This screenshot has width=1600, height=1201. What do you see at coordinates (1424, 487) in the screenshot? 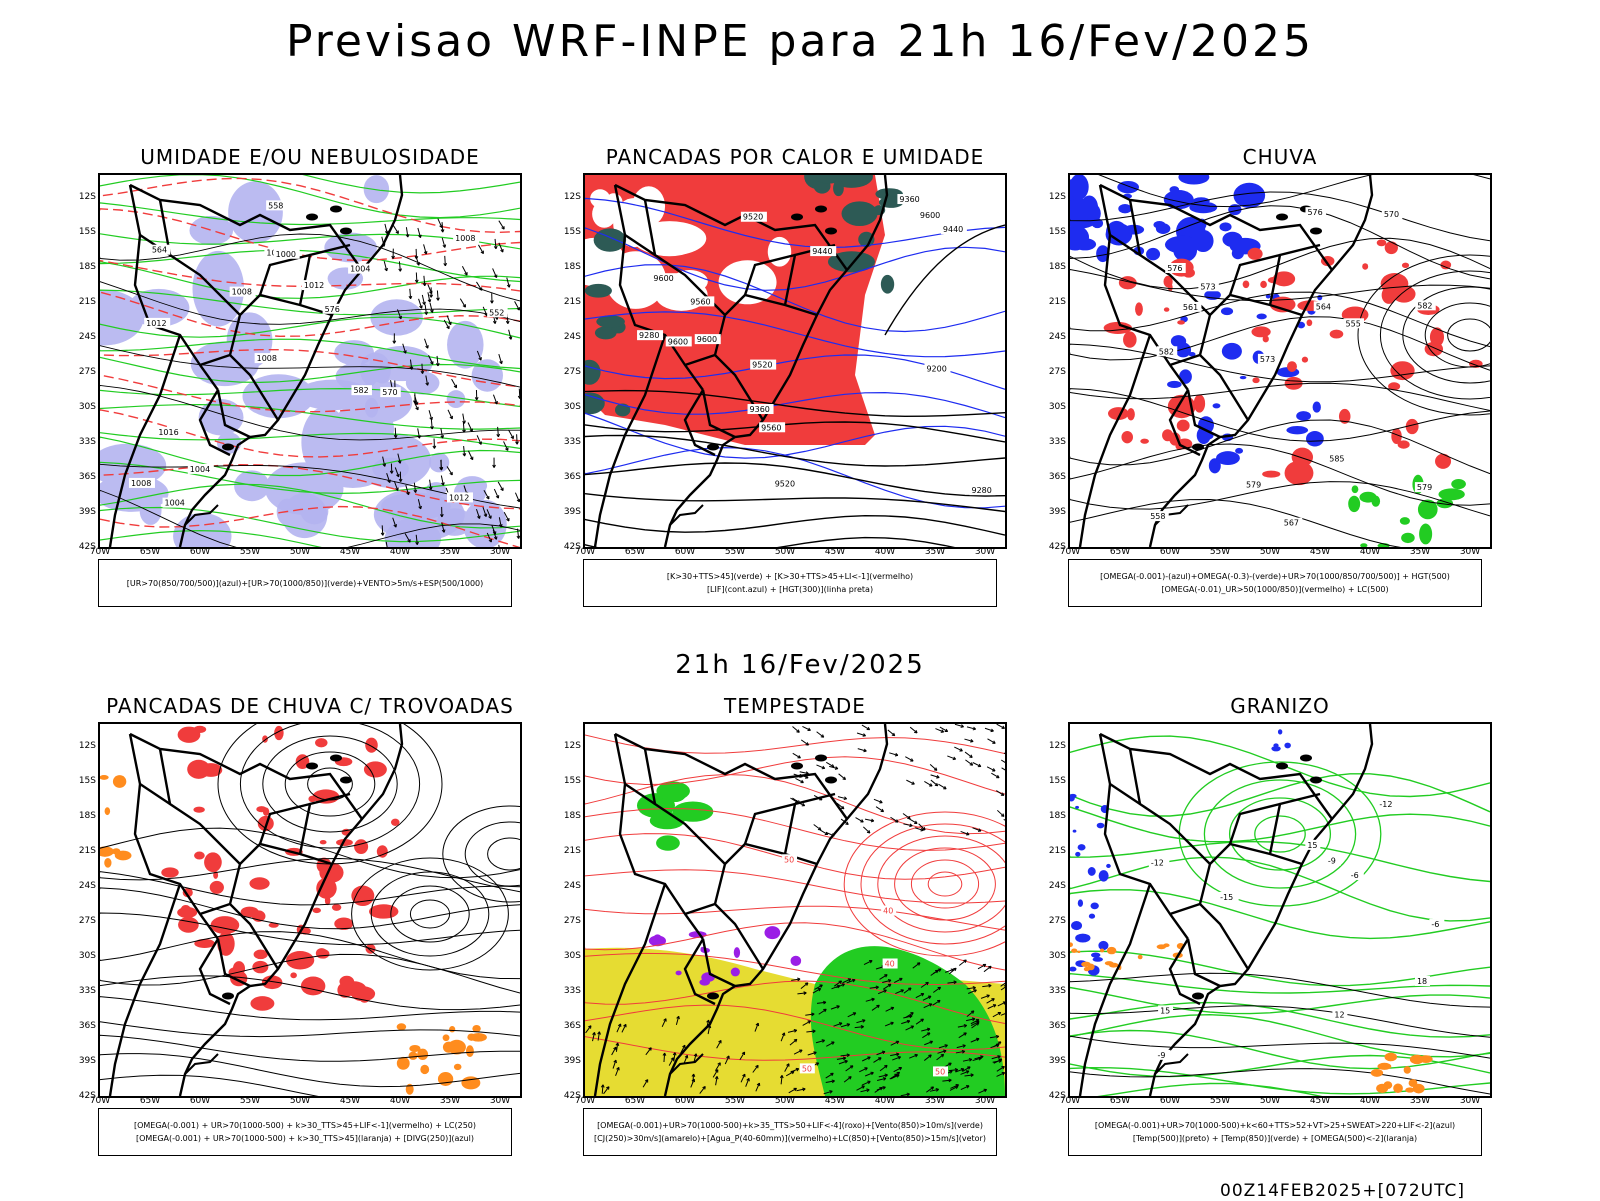
I see `contour-value: 579` at bounding box center [1424, 487].